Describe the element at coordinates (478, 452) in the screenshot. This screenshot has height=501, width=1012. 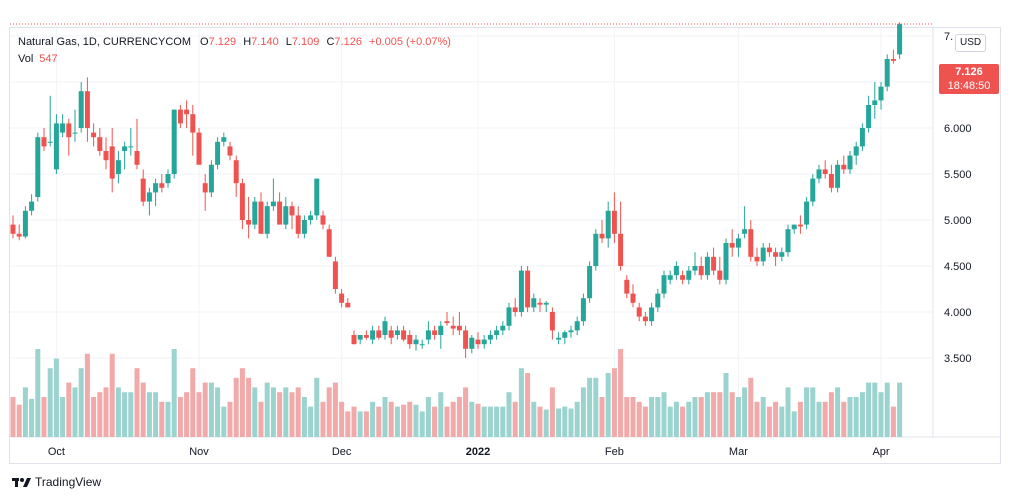
I see `x-tick-label: 2022` at that location.